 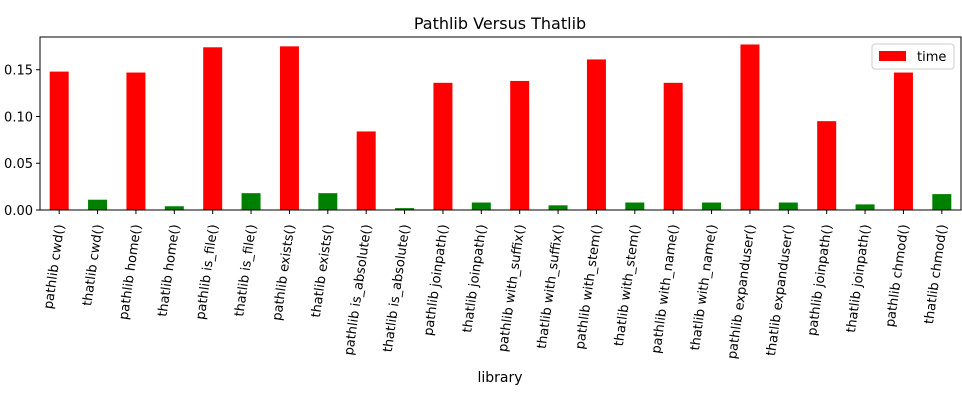 I want to click on x-tick-label: thatlib with_stem(), so click(x=628, y=285).